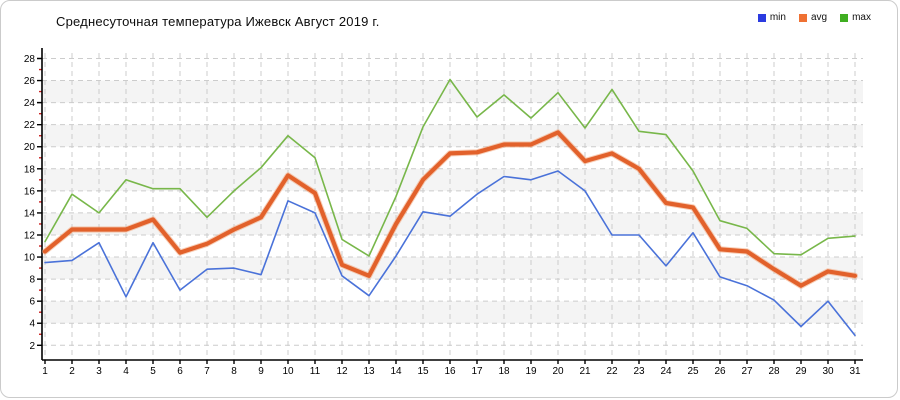 Image resolution: width=900 pixels, height=400 pixels. I want to click on legend-item-max: max, so click(855, 17).